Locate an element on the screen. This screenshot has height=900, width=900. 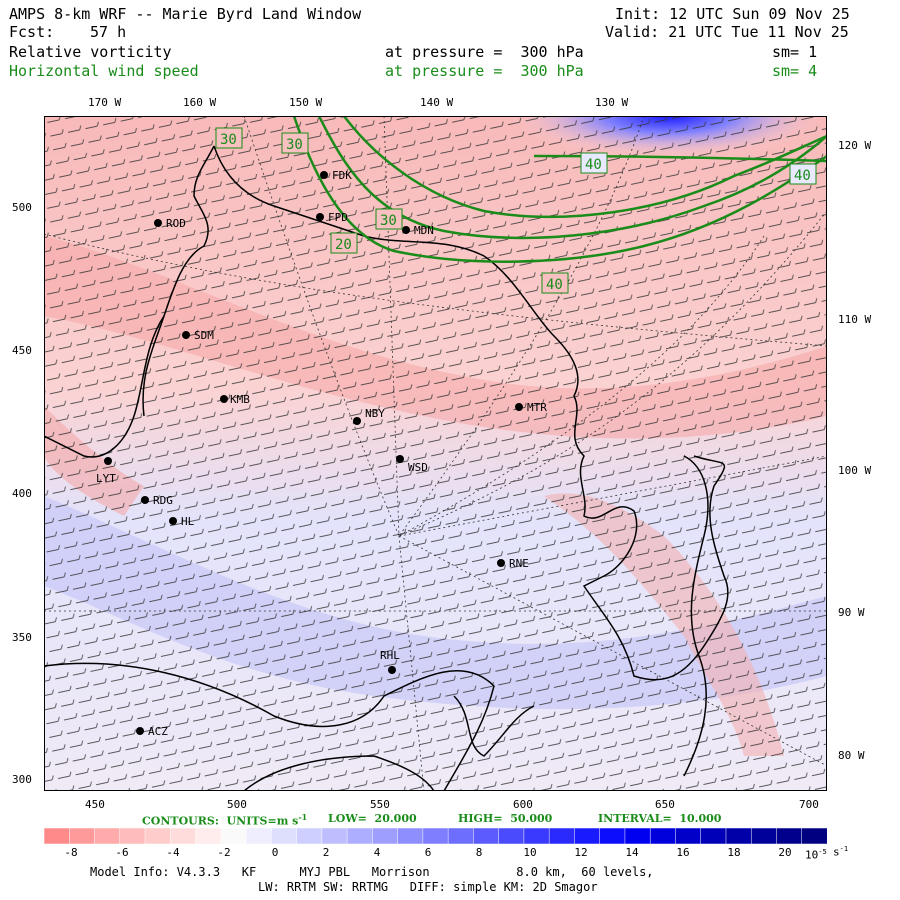
wind-speed-contours is located at coordinates (559, 189).